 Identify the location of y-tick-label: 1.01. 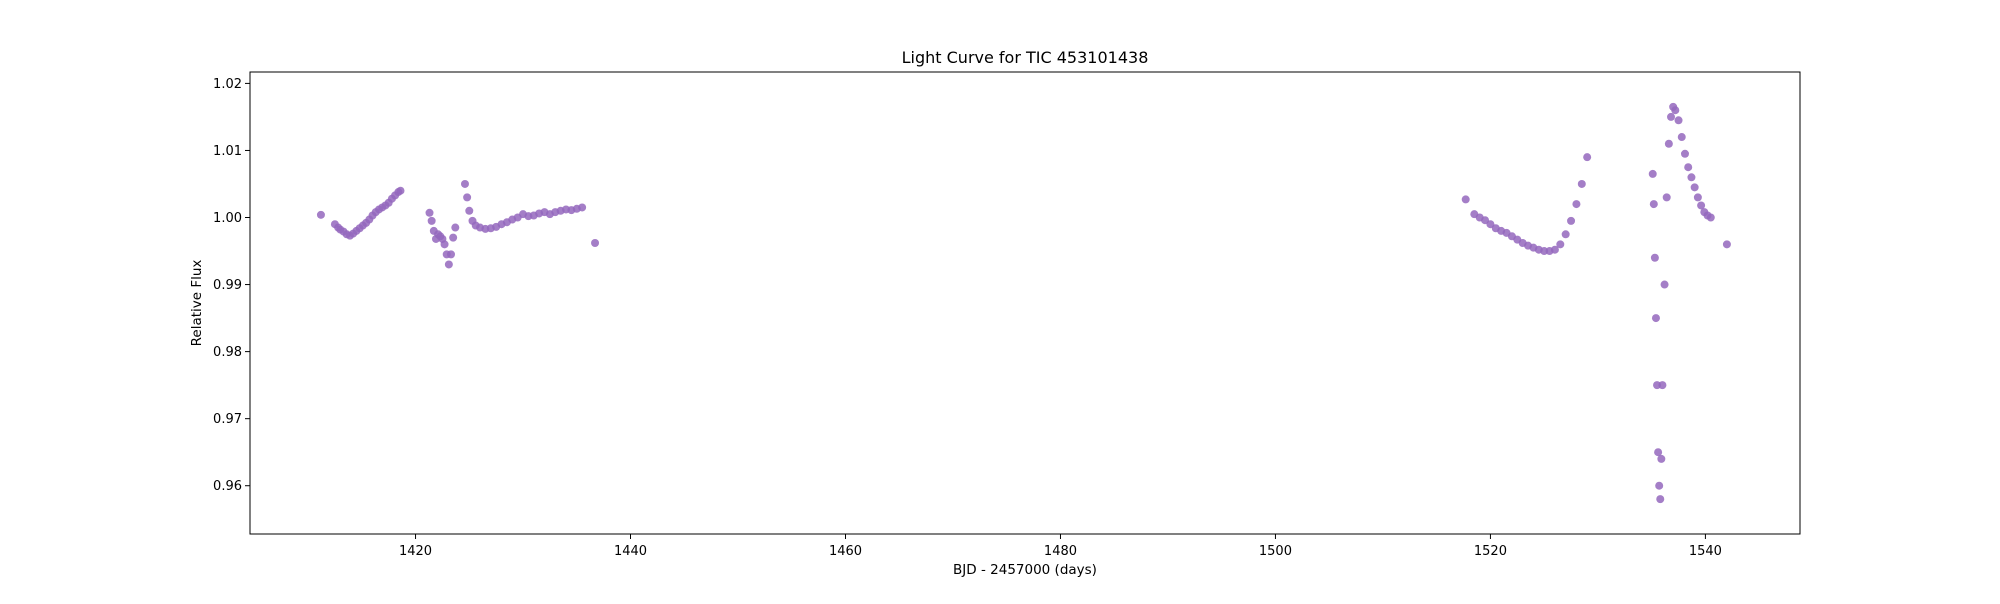
(227, 151).